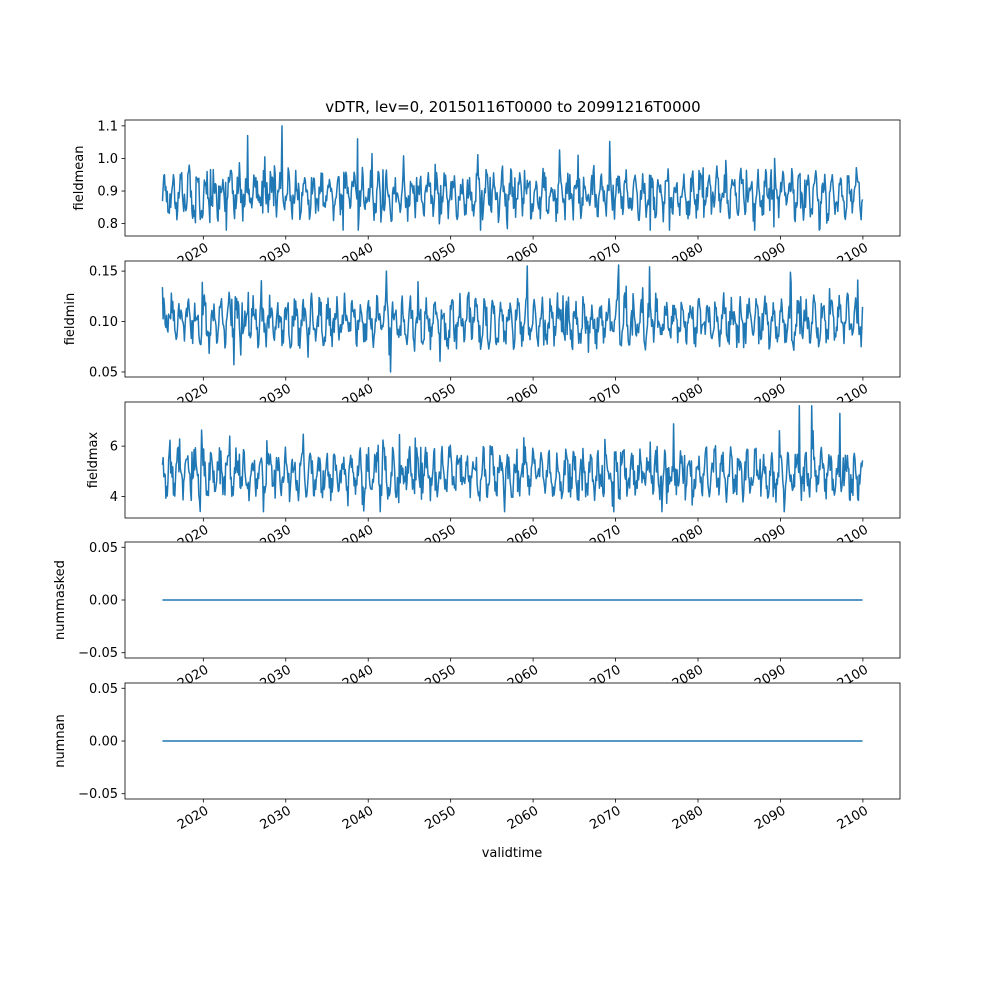  Describe the element at coordinates (60, 741) in the screenshot. I see `y-axis-label-numnan: numnan` at that location.